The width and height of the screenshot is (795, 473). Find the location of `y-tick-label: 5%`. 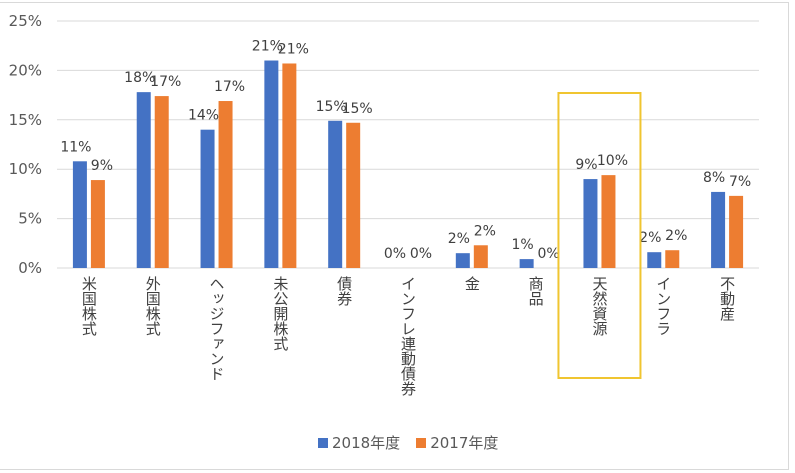

y-tick-label: 5% is located at coordinates (30, 219).